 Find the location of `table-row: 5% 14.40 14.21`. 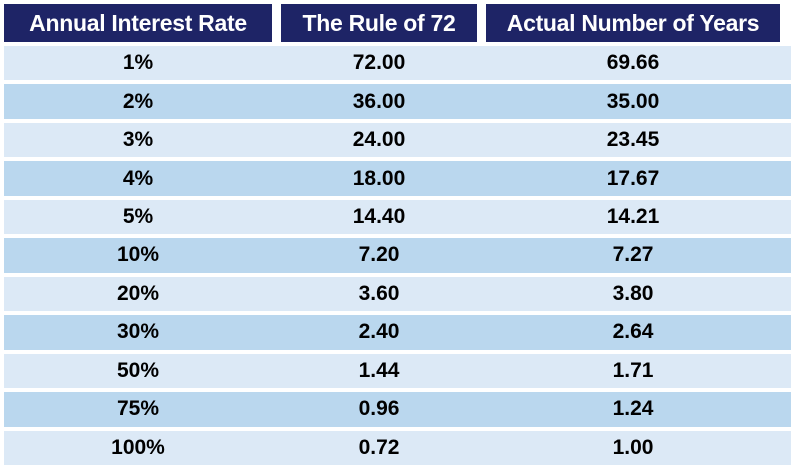

table-row: 5% 14.40 14.21 is located at coordinates (397, 217).